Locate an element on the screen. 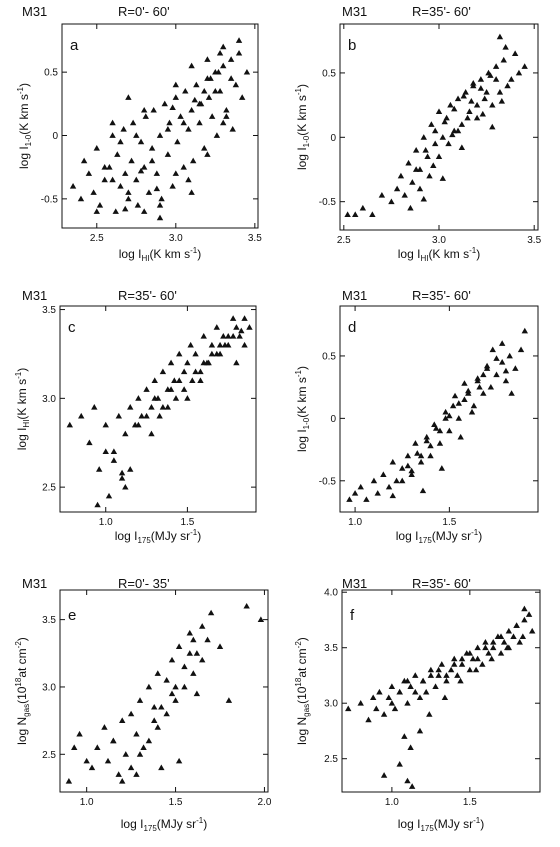 The width and height of the screenshot is (560, 847). x-tick-label: 2.5 is located at coordinates (97, 238).